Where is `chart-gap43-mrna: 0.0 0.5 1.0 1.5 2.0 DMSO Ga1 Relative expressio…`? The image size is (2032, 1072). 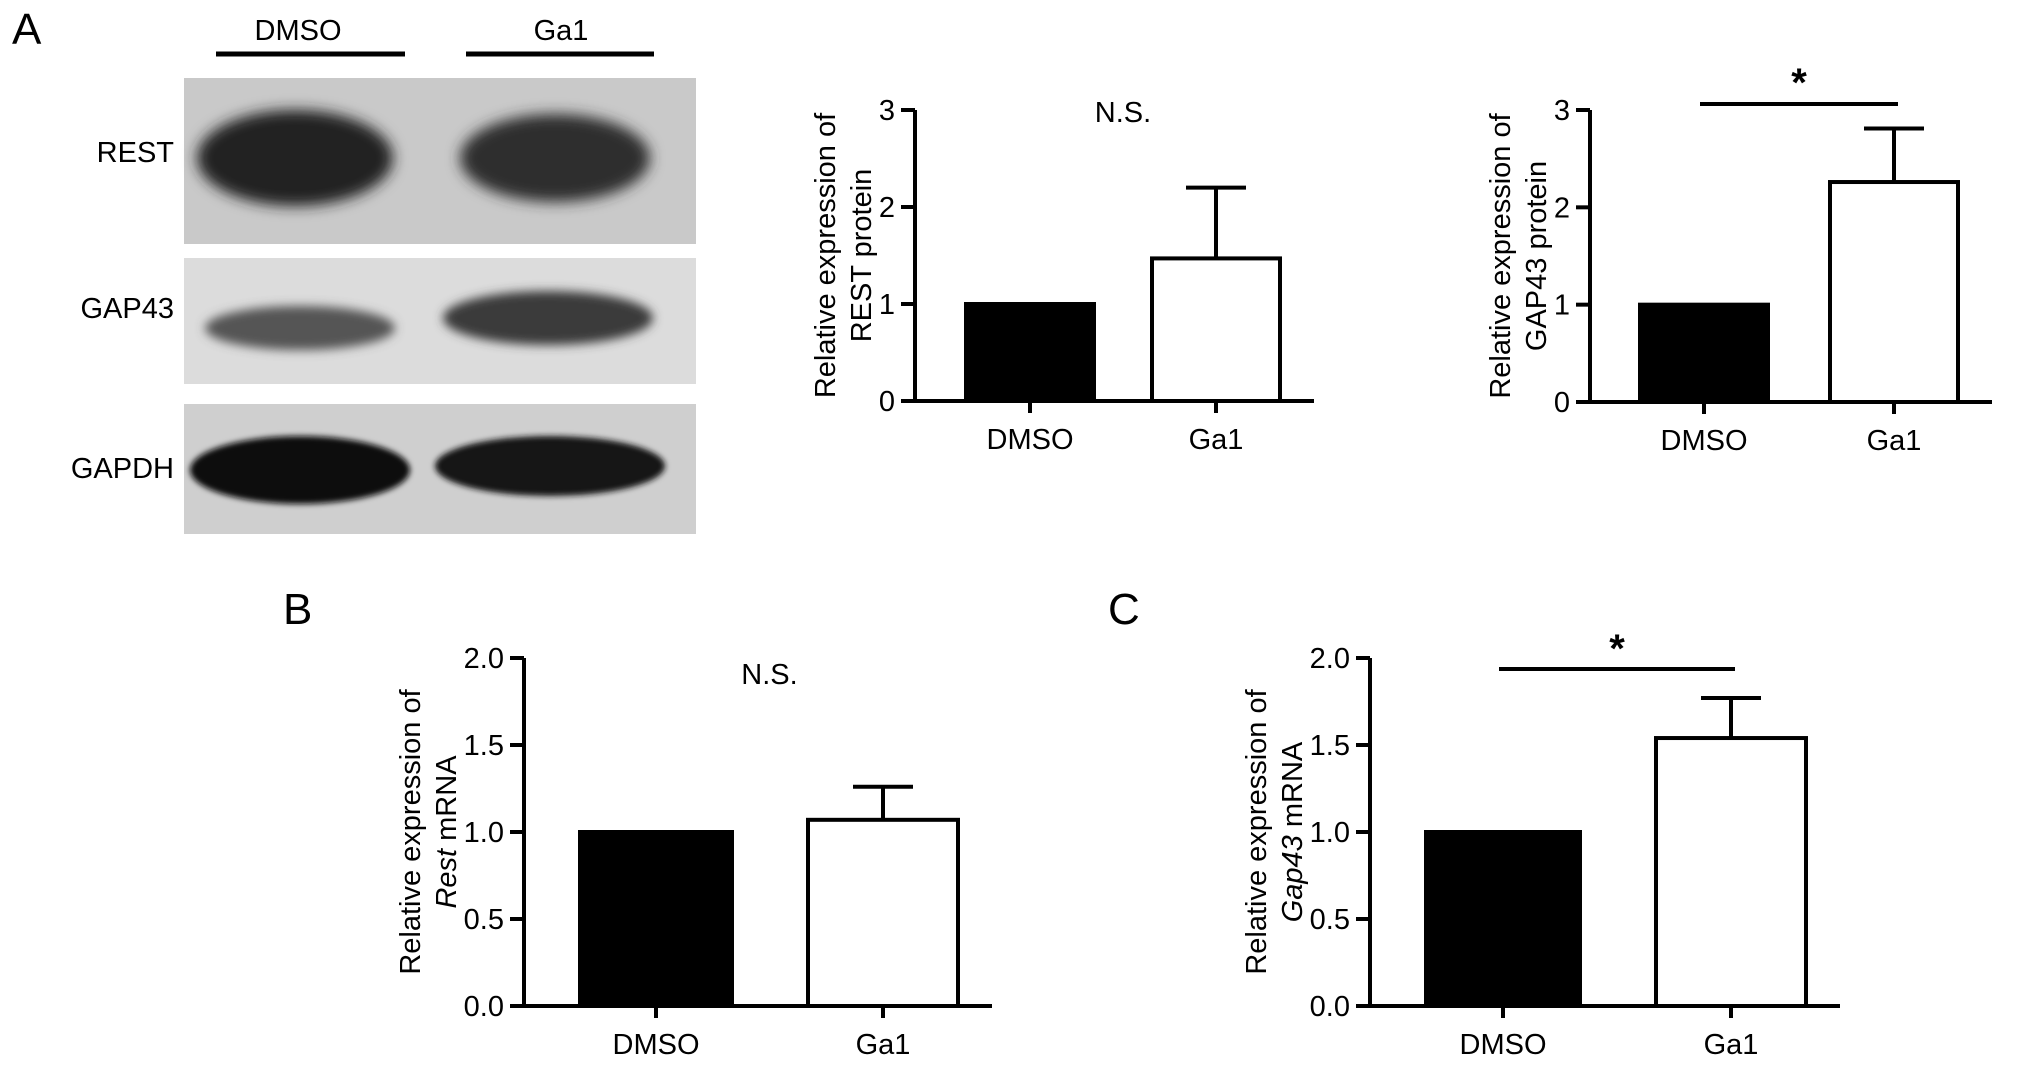
chart-gap43-mrna: 0.0 0.5 1.0 1.5 2.0 DMSO Ga1 Relative expressio… is located at coordinates (1540, 844).